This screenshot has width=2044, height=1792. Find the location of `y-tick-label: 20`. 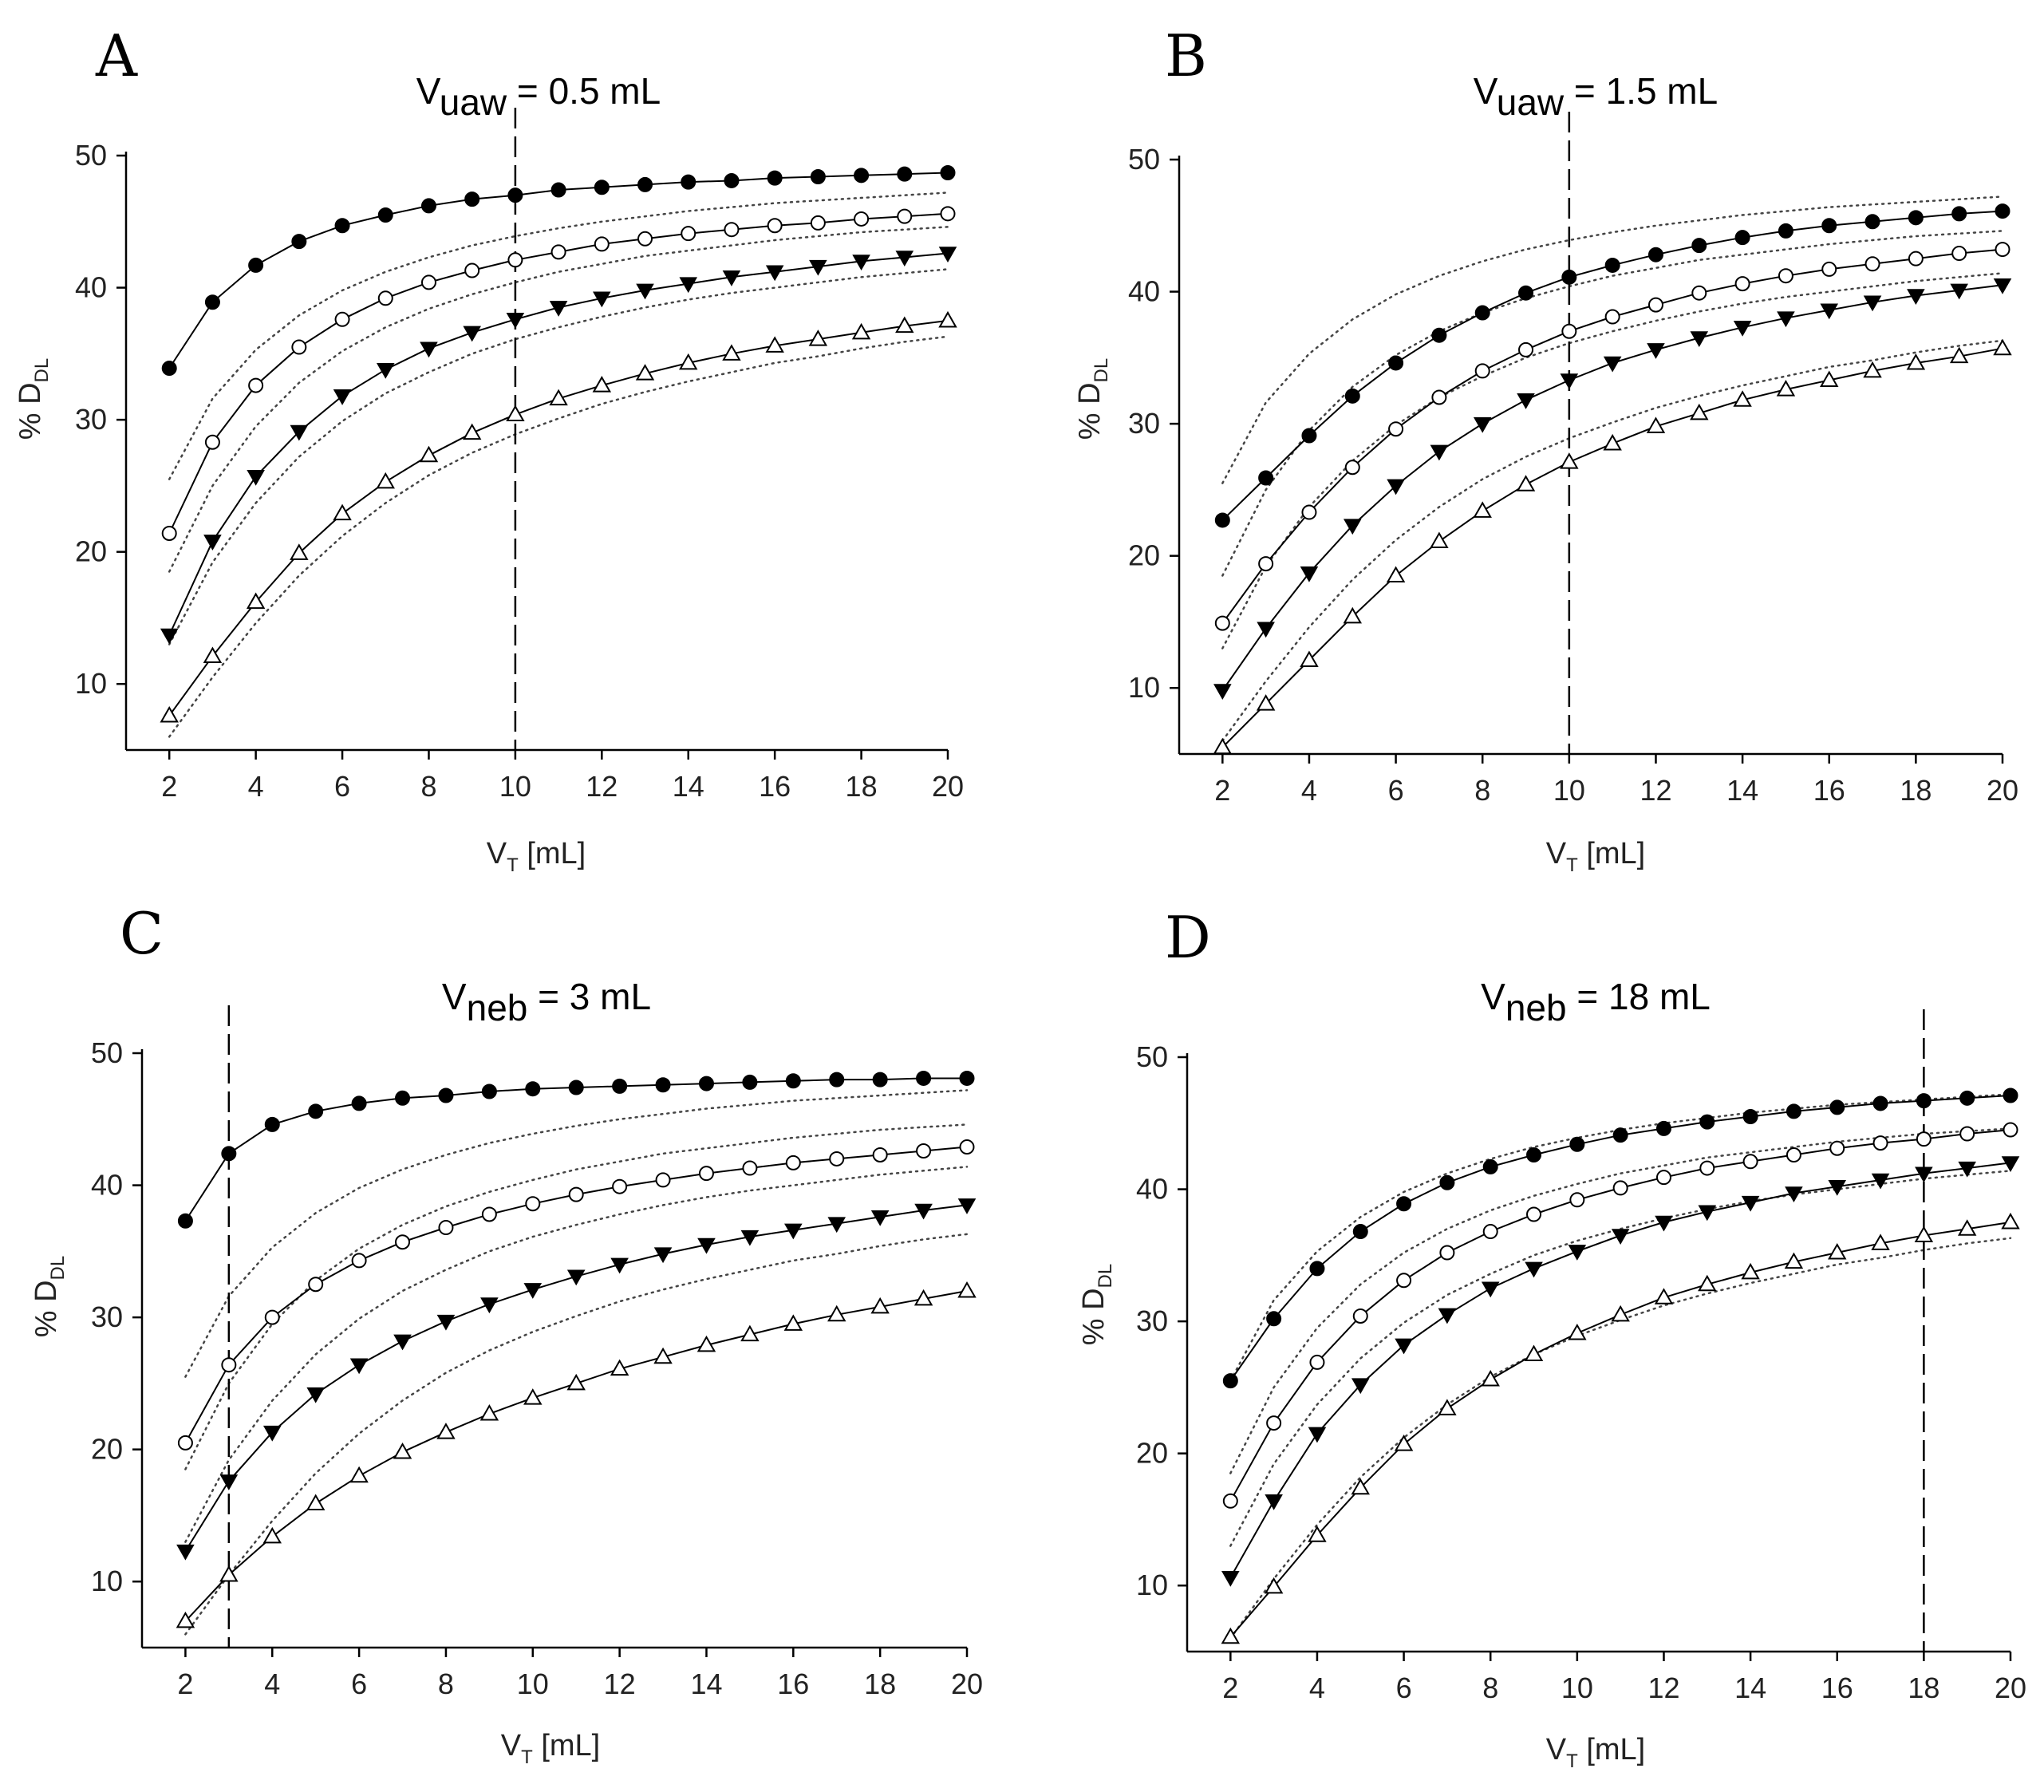

y-tick-label: 20 is located at coordinates (1144, 555).